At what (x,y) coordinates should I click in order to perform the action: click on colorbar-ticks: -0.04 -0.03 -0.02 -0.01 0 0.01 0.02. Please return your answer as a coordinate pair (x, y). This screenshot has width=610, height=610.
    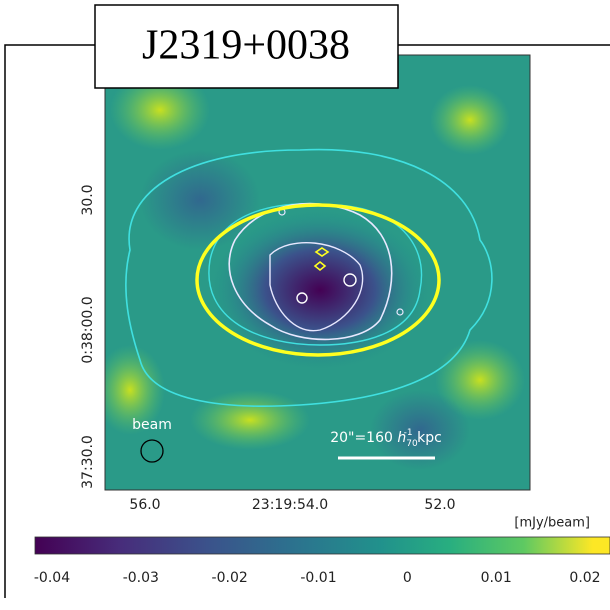
    Looking at the image, I should click on (317, 578).